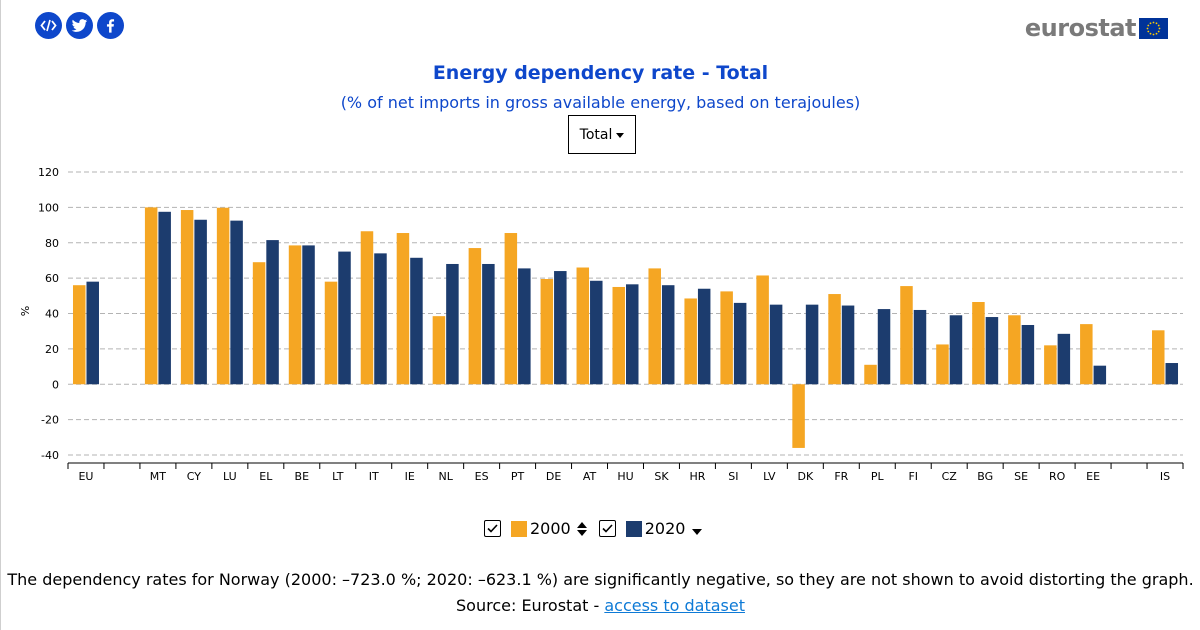  I want to click on bar-2000-BE, so click(295, 315).